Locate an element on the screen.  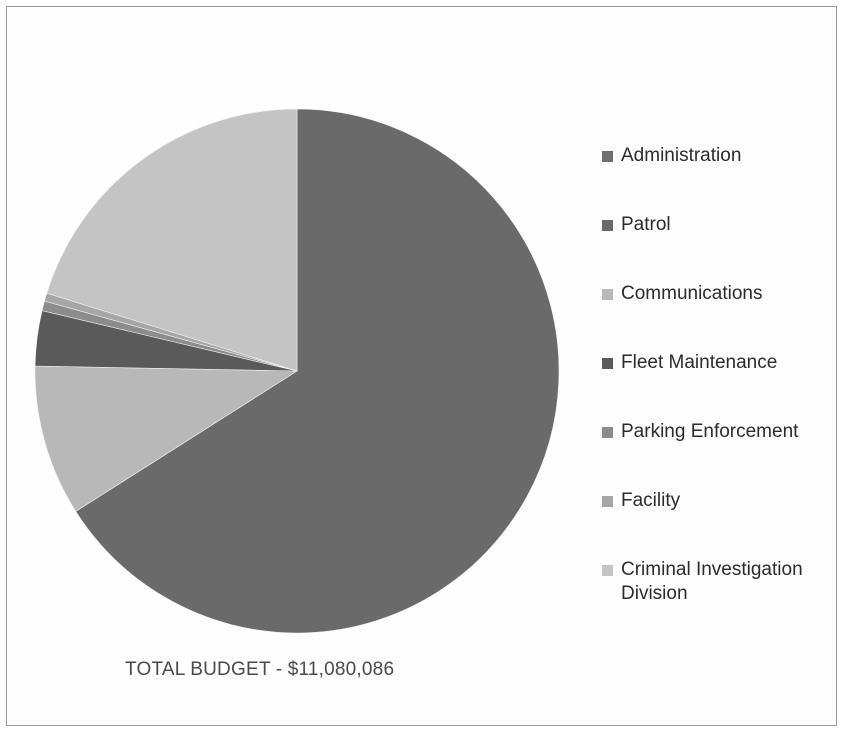
legend-label: Criminal Investigation Division is located at coordinates (712, 581).